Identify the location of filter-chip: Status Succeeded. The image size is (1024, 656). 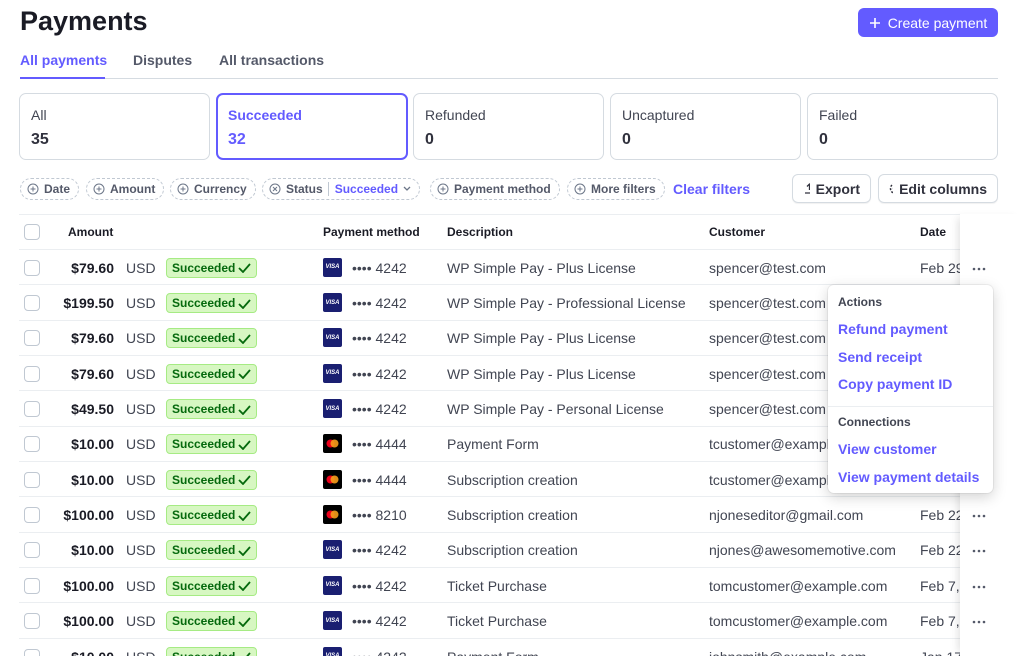
(341, 189).